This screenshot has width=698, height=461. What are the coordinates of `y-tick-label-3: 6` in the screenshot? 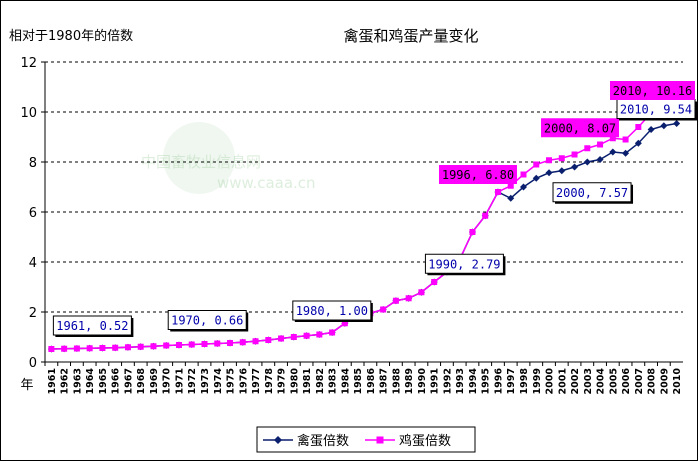 It's located at (33, 213).